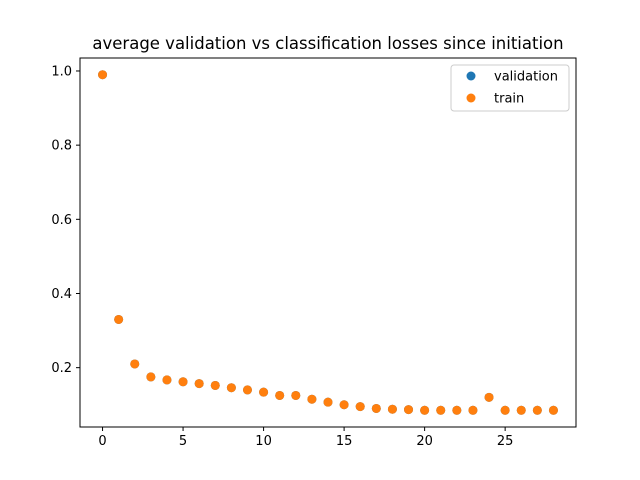 The width and height of the screenshot is (640, 480). I want to click on legend-label-validation: validation, so click(526, 77).